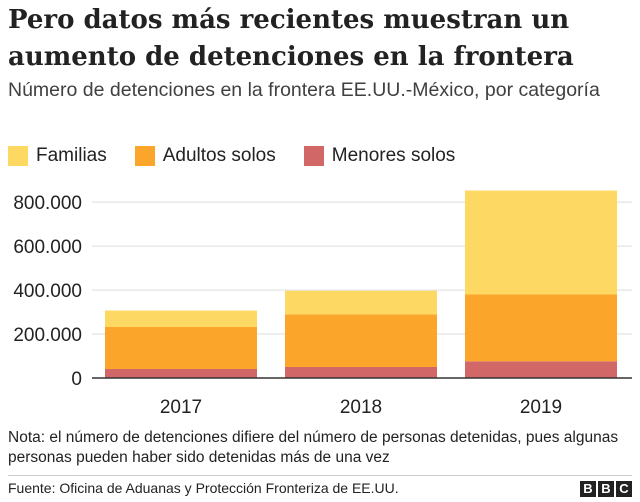 This screenshot has height=502, width=640. I want to click on legend-label: Menores solos, so click(393, 155).